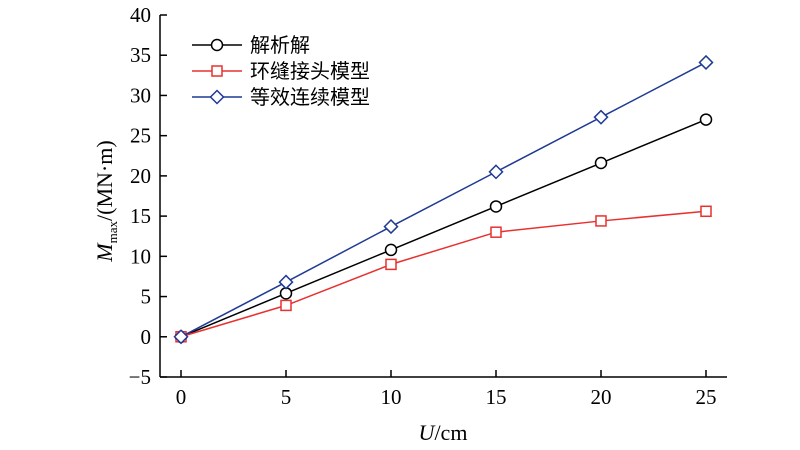 This screenshot has height=450, width=800. I want to click on y-axis-label: Mmax/(MN·m), so click(106, 201).